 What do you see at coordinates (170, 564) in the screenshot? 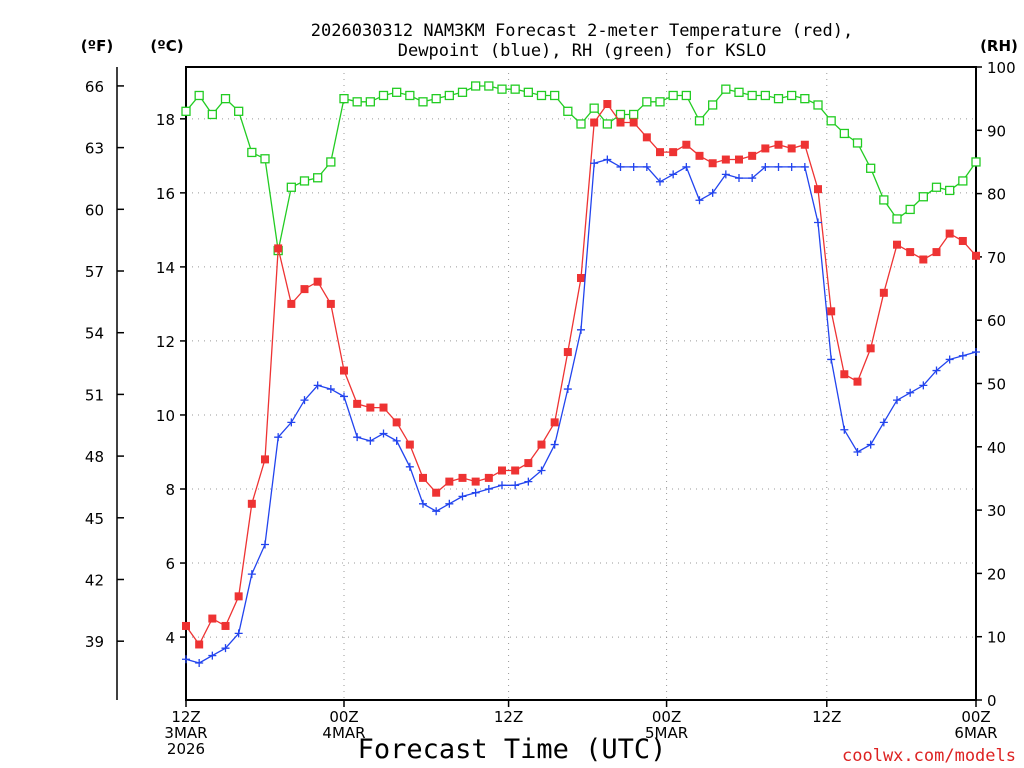
I see `celsius-tick-label: 6` at bounding box center [170, 564].